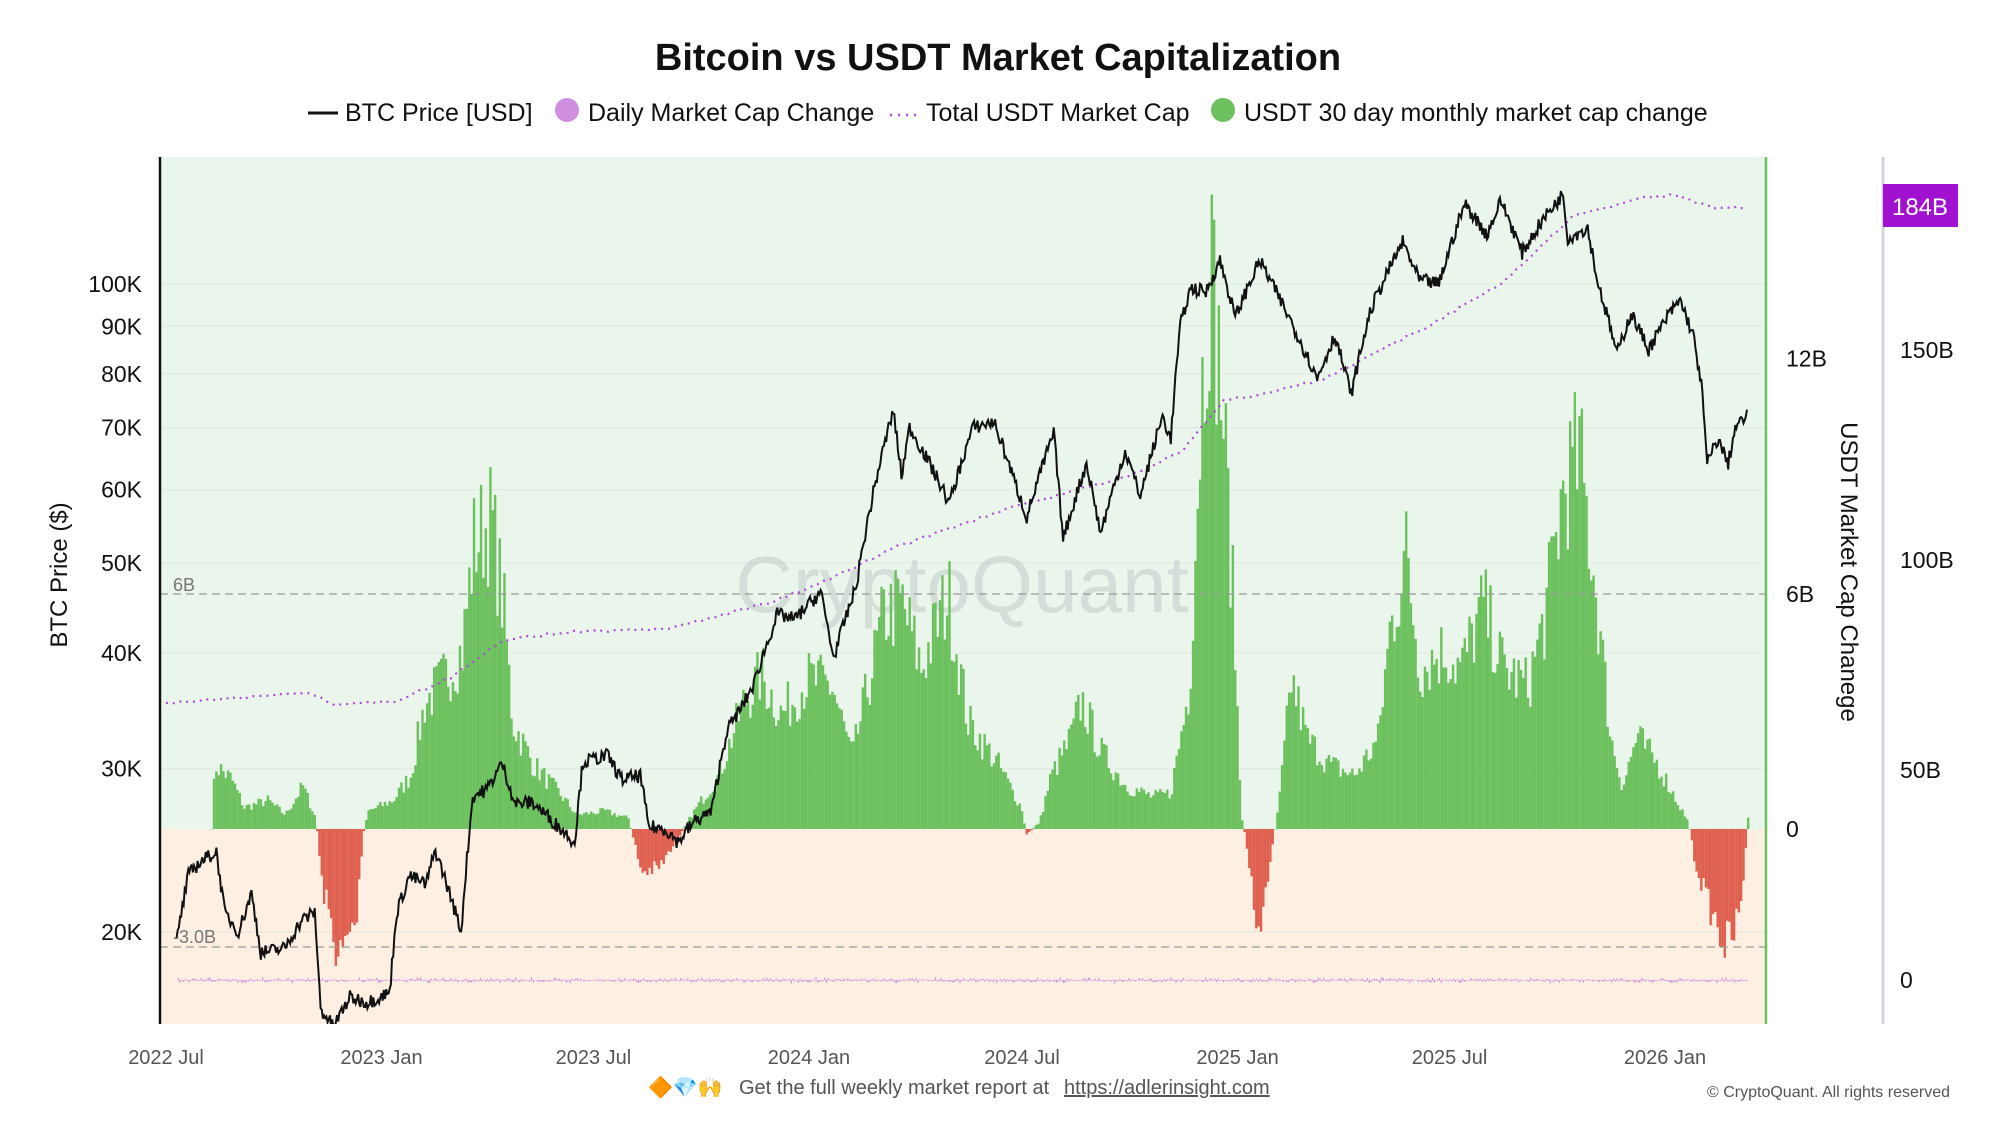  Describe the element at coordinates (1920, 207) in the screenshot. I see `badge-label: 184B` at that location.